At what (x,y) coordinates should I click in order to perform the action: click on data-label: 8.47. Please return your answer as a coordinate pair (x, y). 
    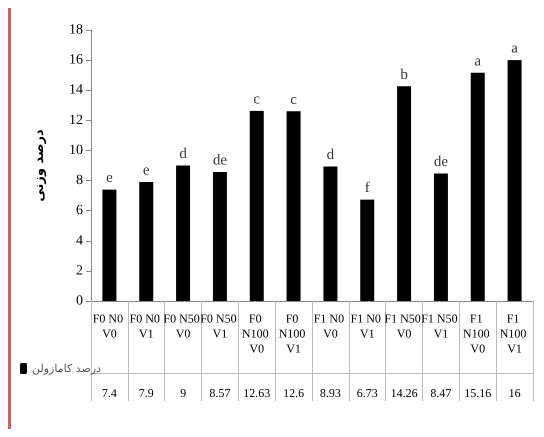
    Looking at the image, I should click on (441, 393).